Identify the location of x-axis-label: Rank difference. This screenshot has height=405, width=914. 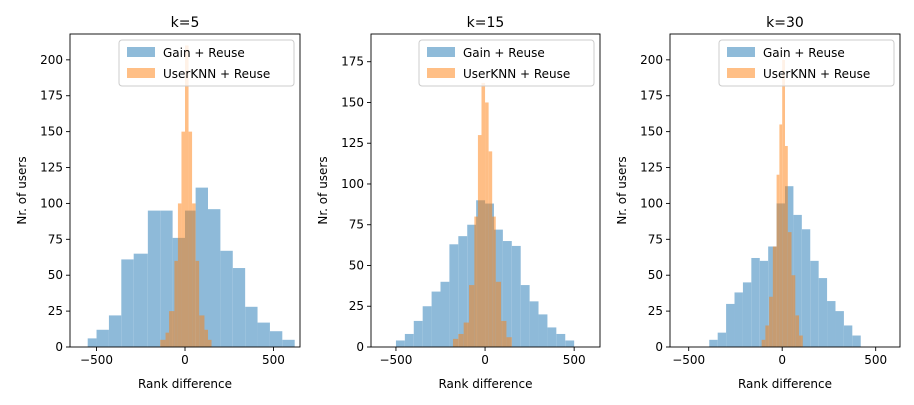
(185, 384).